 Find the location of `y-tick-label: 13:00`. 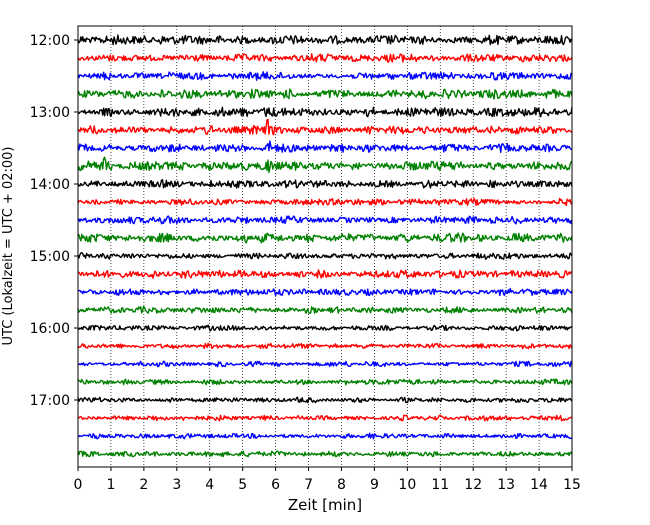

y-tick-label: 13:00 is located at coordinates (50, 113).